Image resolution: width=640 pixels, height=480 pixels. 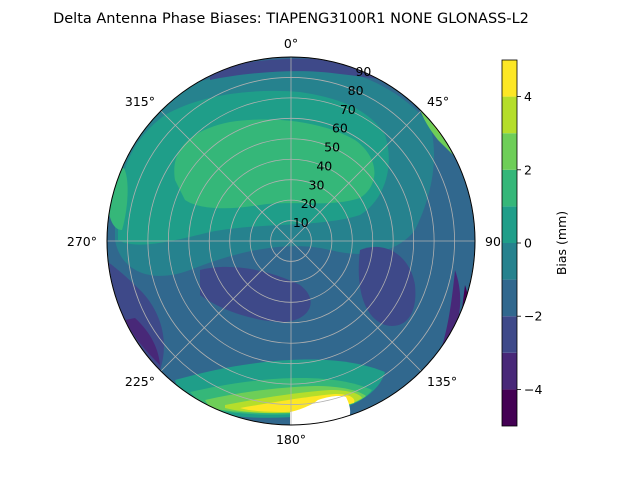 What do you see at coordinates (320, 410) in the screenshot?
I see `contour-nodata` at bounding box center [320, 410].